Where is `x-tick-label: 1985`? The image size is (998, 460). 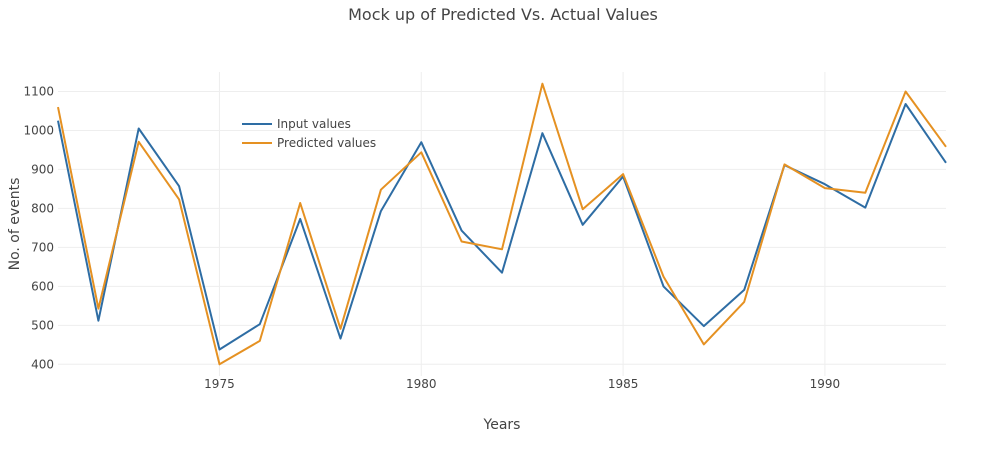 x-tick-label: 1985 is located at coordinates (623, 384).